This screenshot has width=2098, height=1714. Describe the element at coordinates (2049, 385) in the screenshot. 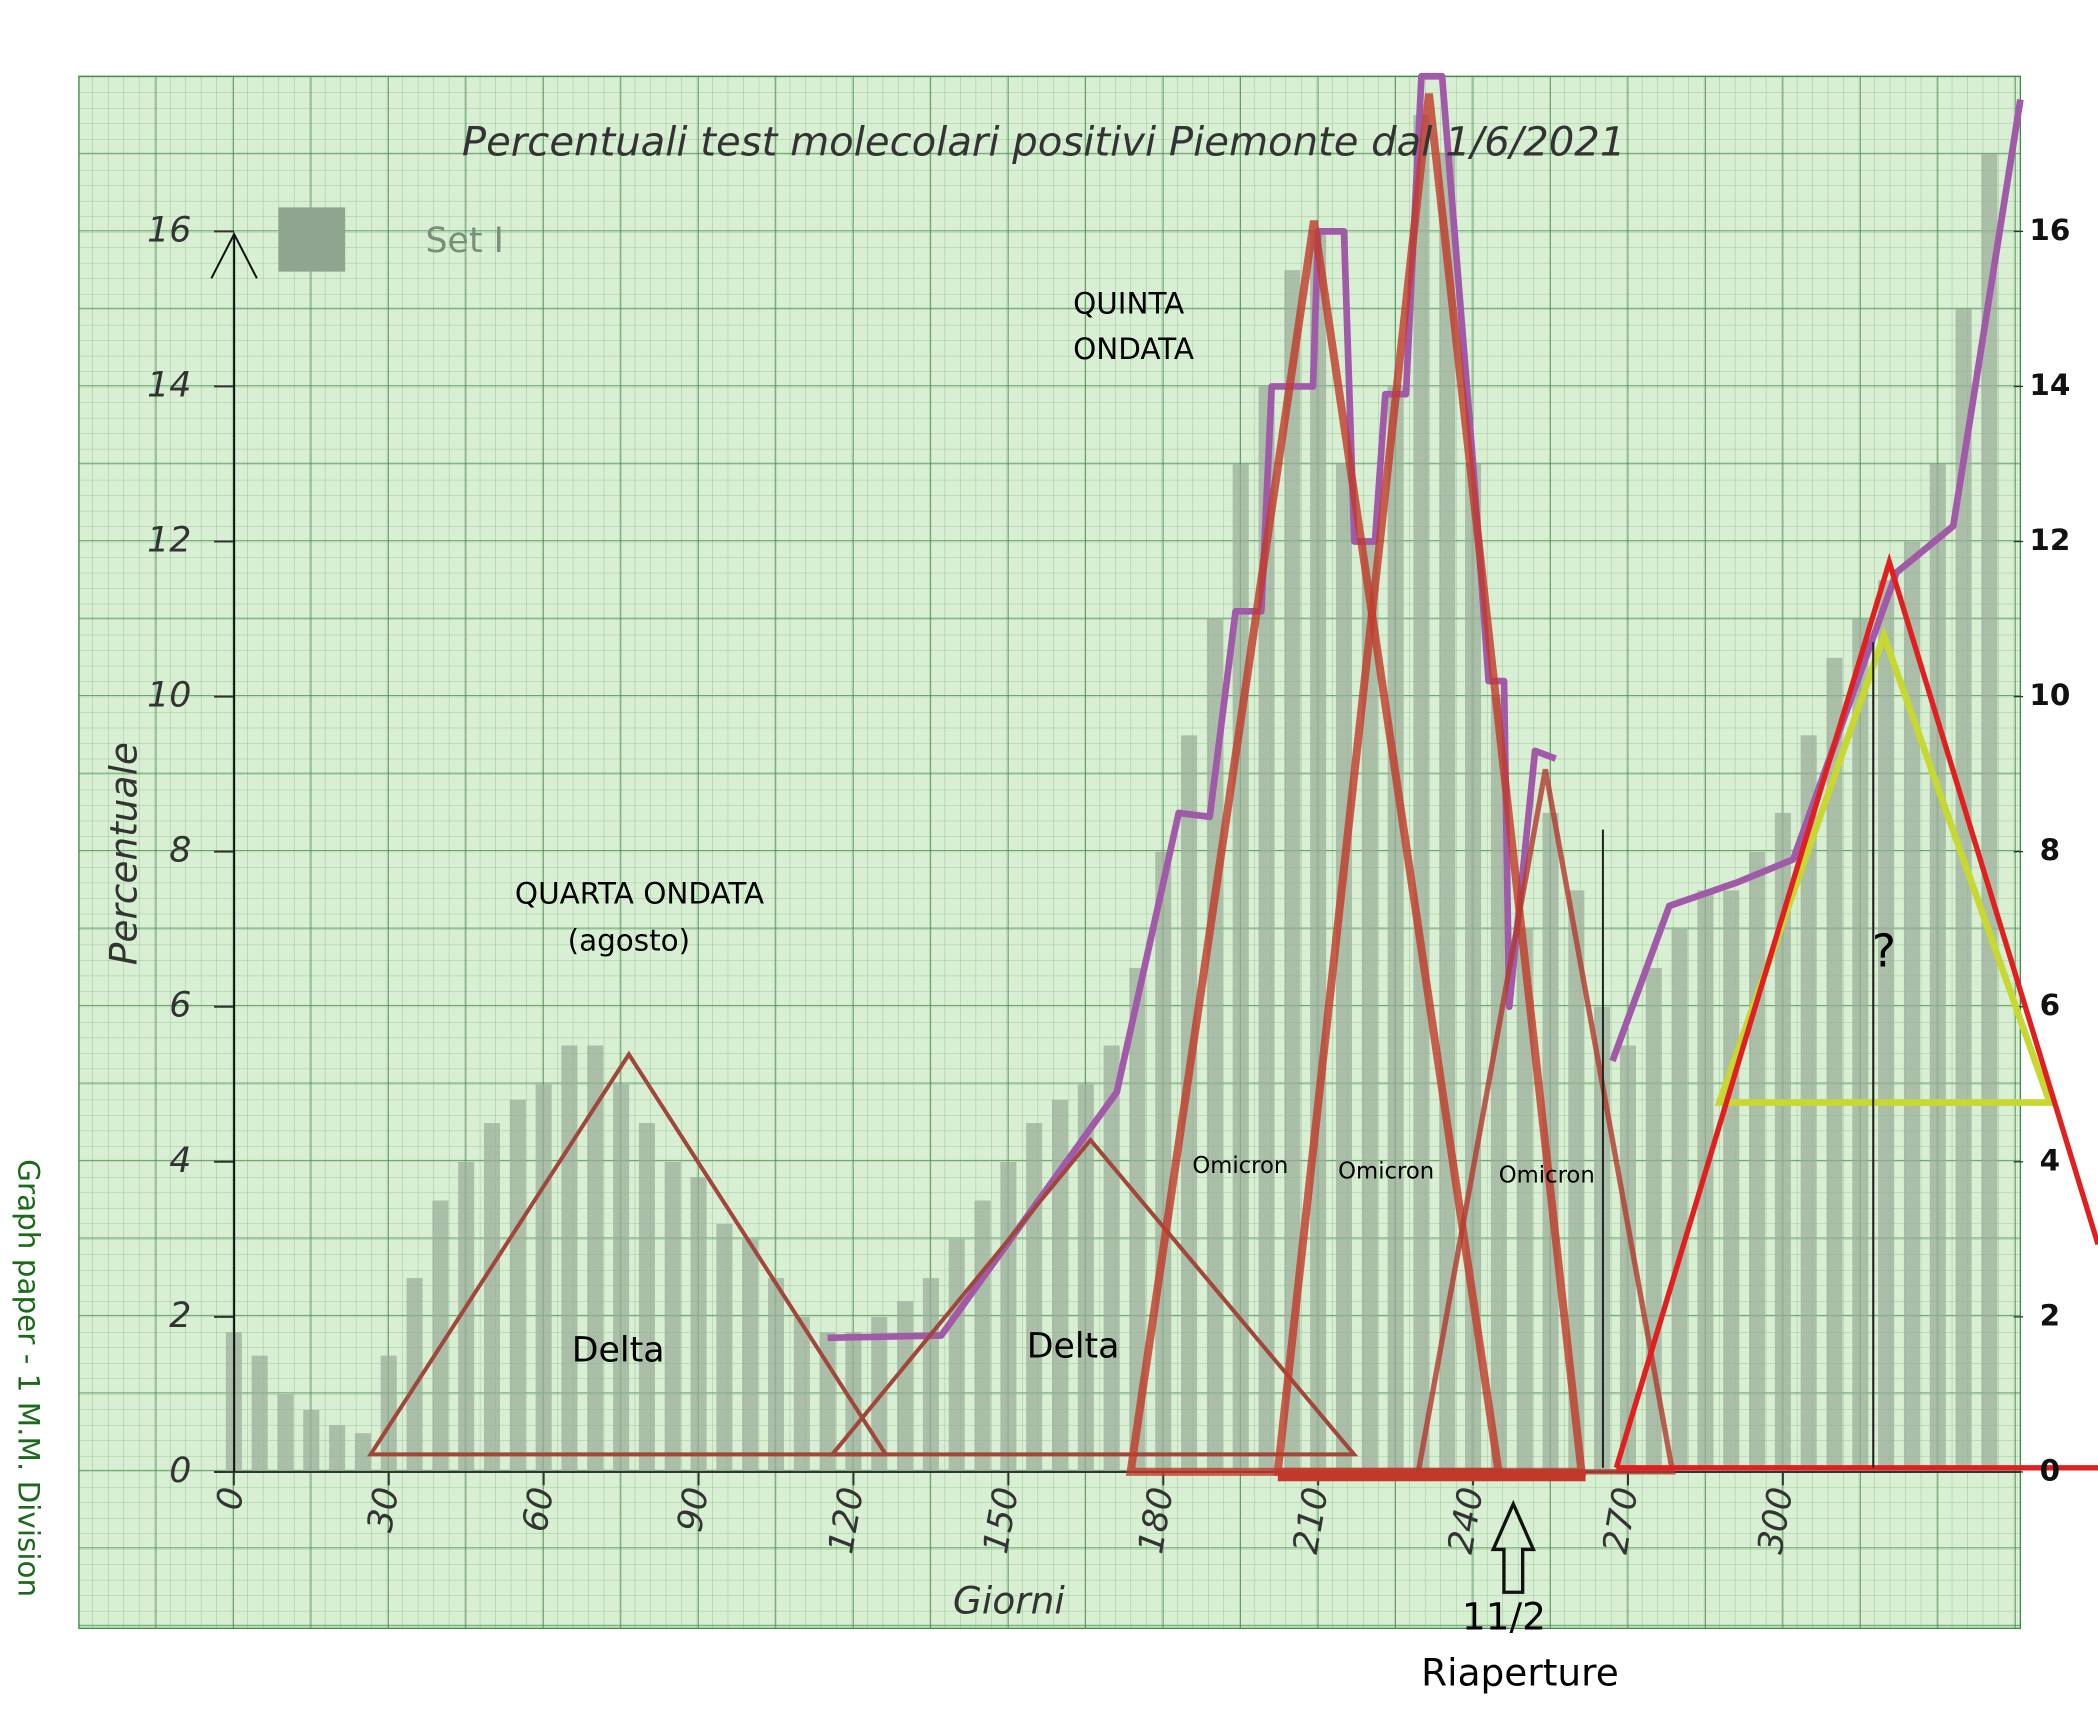

I see `y2-tick-label: 14` at that location.